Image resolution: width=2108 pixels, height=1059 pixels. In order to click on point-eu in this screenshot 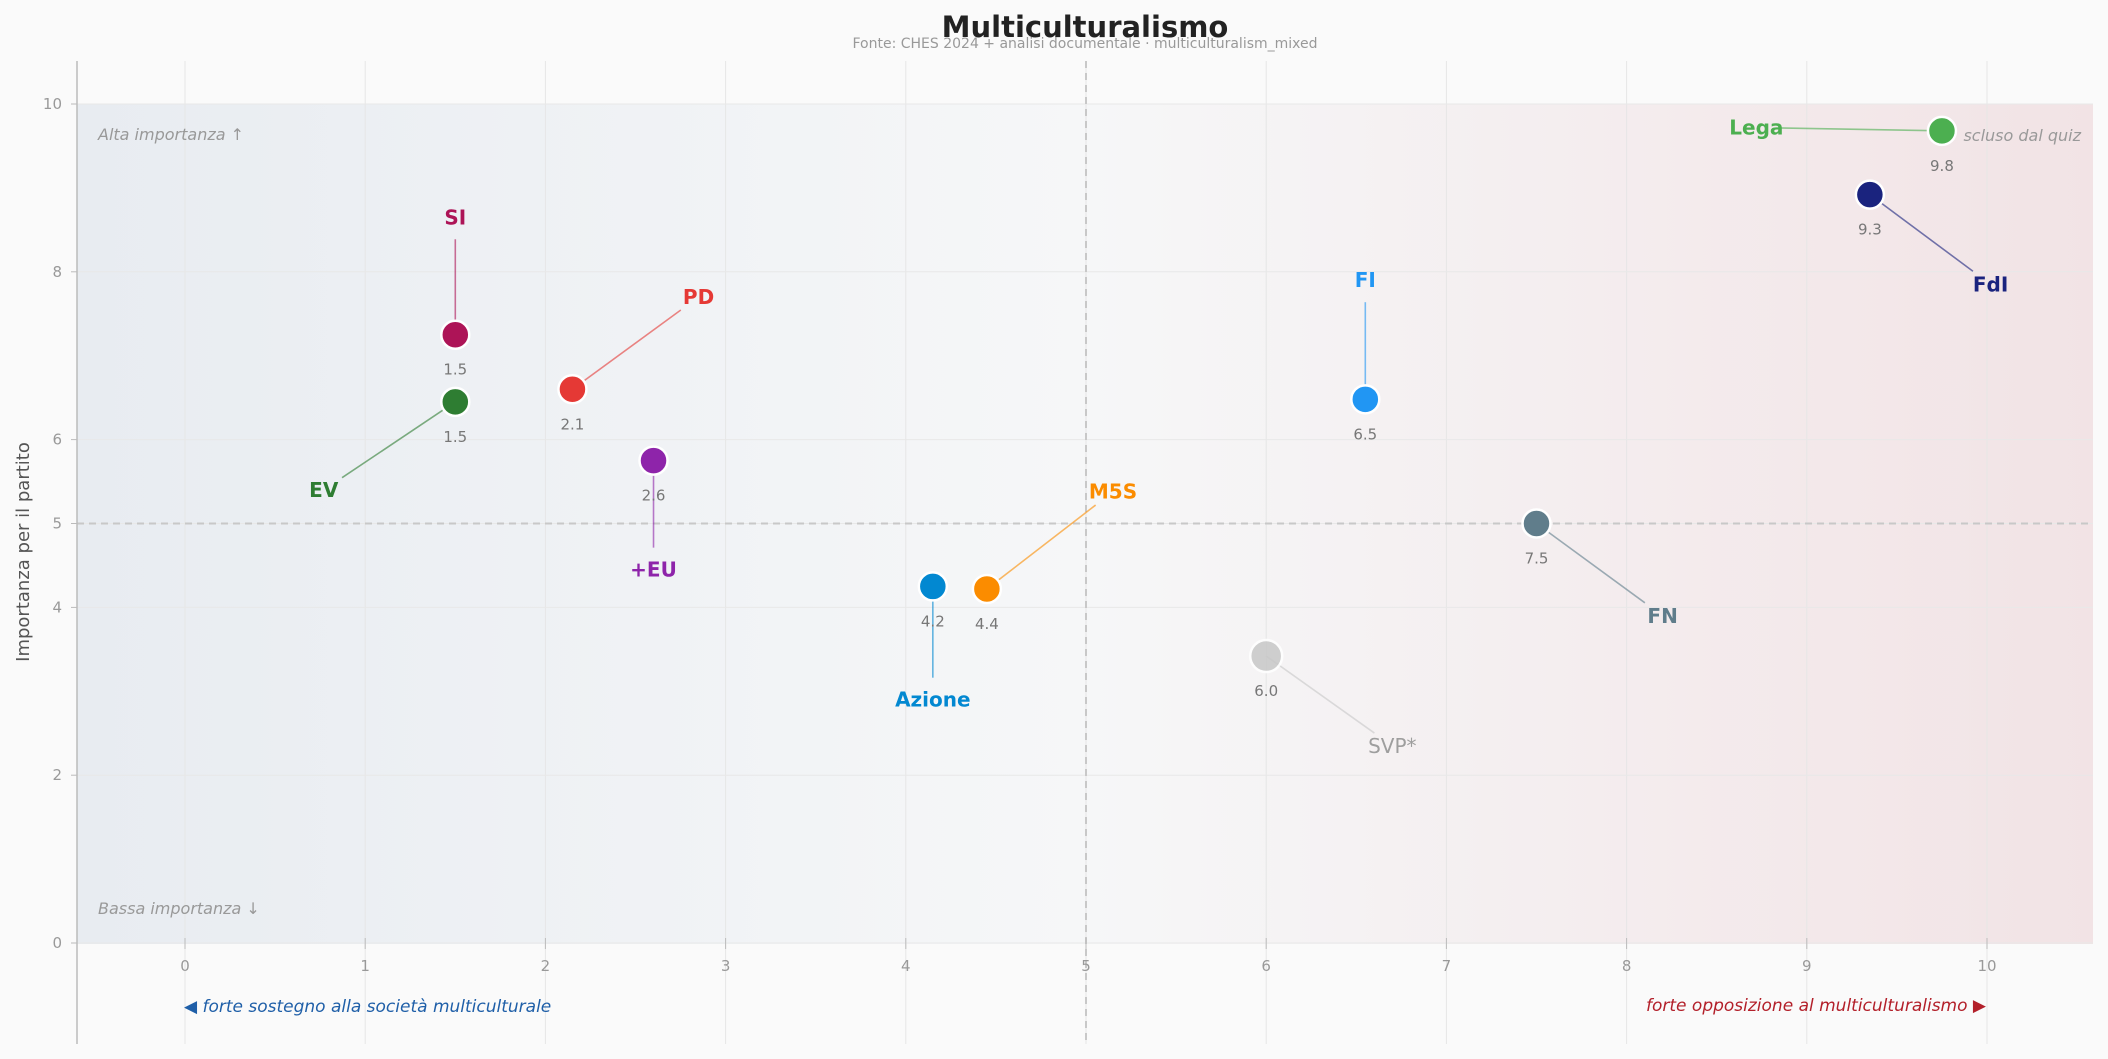, I will do `click(653, 460)`.